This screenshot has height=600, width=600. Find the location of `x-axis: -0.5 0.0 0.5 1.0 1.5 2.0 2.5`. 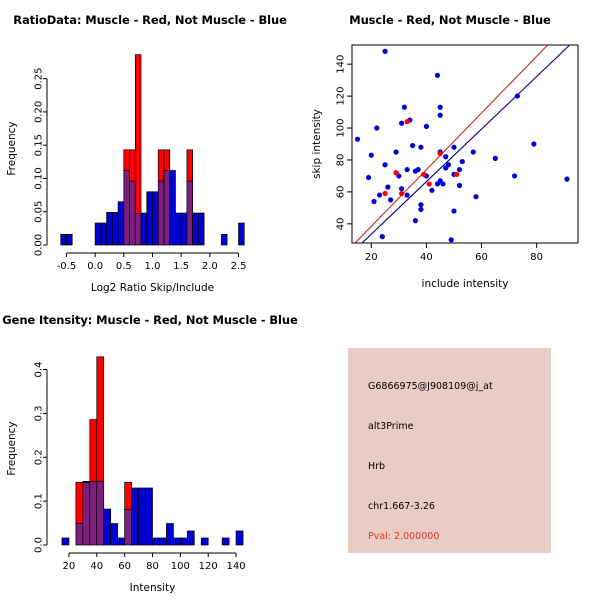

x-axis: -0.5 0.0 0.5 1.0 1.5 2.0 2.5 is located at coordinates (152, 262).